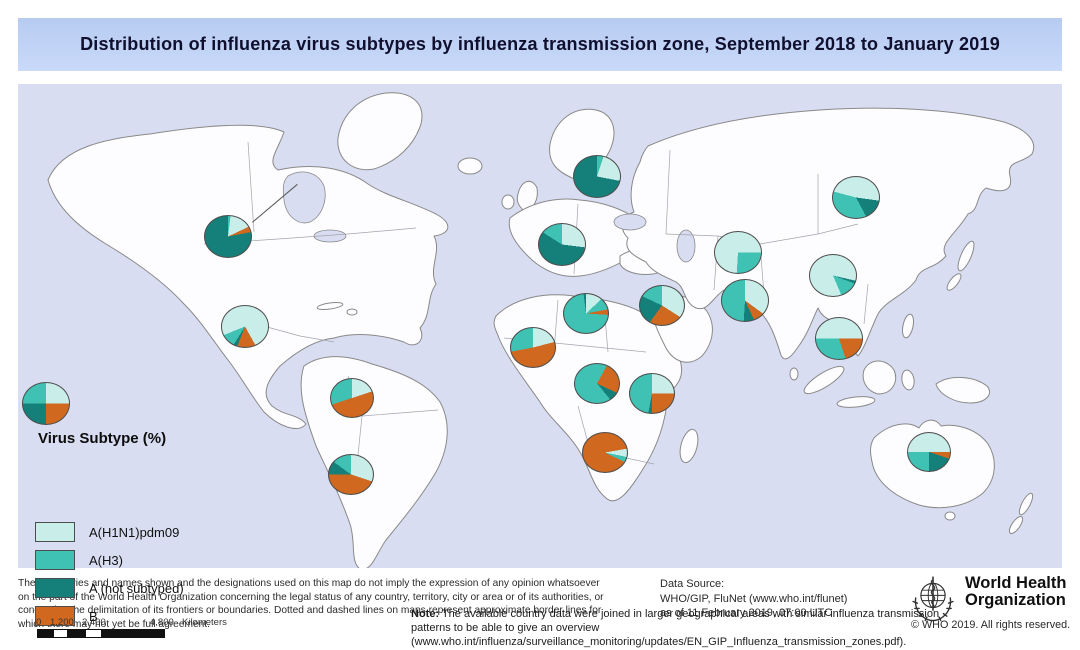 The image size is (1080, 650). What do you see at coordinates (908, 380) in the screenshot?
I see `land-sulawesi` at bounding box center [908, 380].